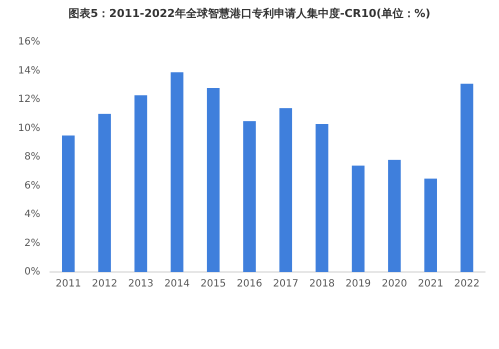 This screenshot has width=499, height=349. I want to click on y-tick-label: 2%, so click(32, 243).